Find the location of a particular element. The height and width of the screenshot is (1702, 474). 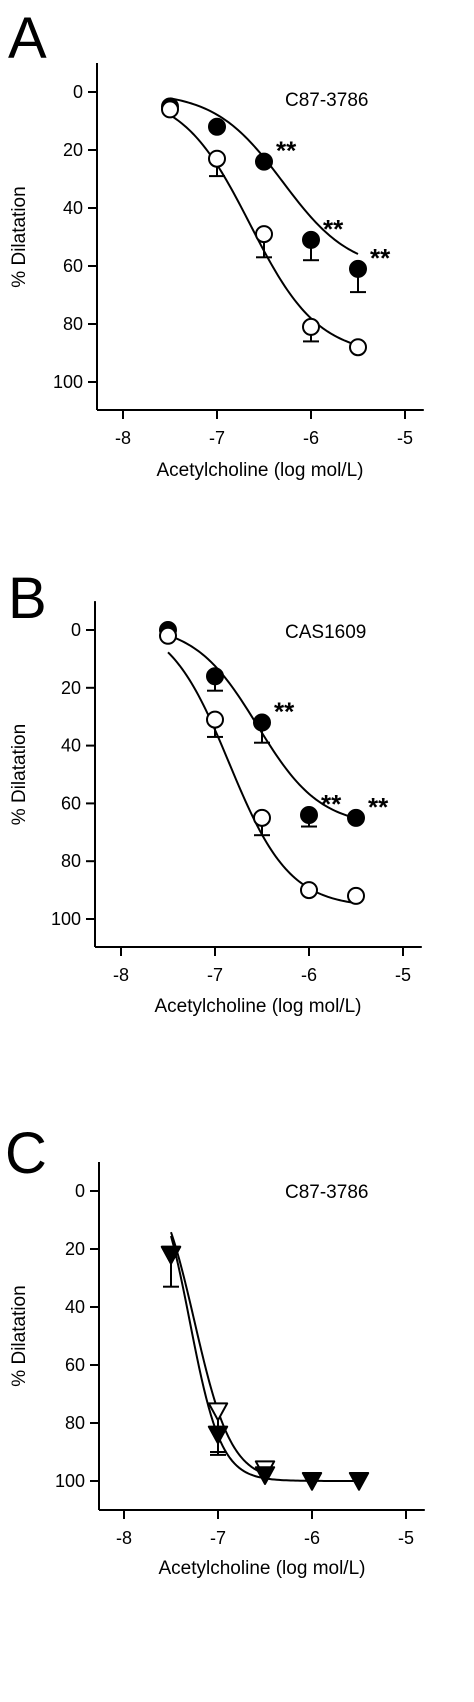

panel-label: B is located at coordinates (27, 598).